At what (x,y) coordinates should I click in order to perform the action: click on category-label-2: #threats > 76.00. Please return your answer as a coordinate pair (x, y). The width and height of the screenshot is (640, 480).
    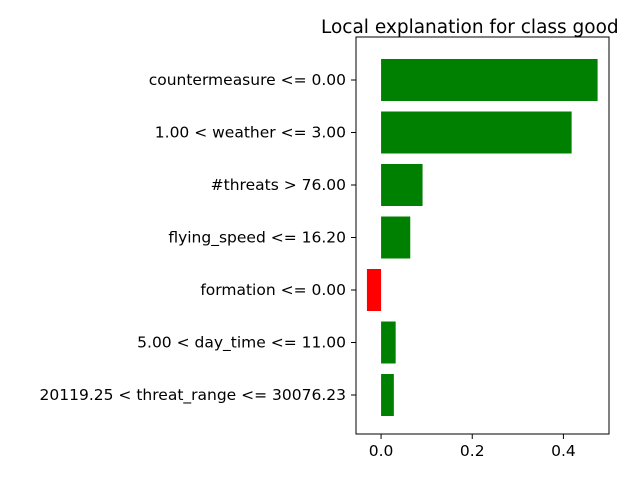
    Looking at the image, I should click on (278, 185).